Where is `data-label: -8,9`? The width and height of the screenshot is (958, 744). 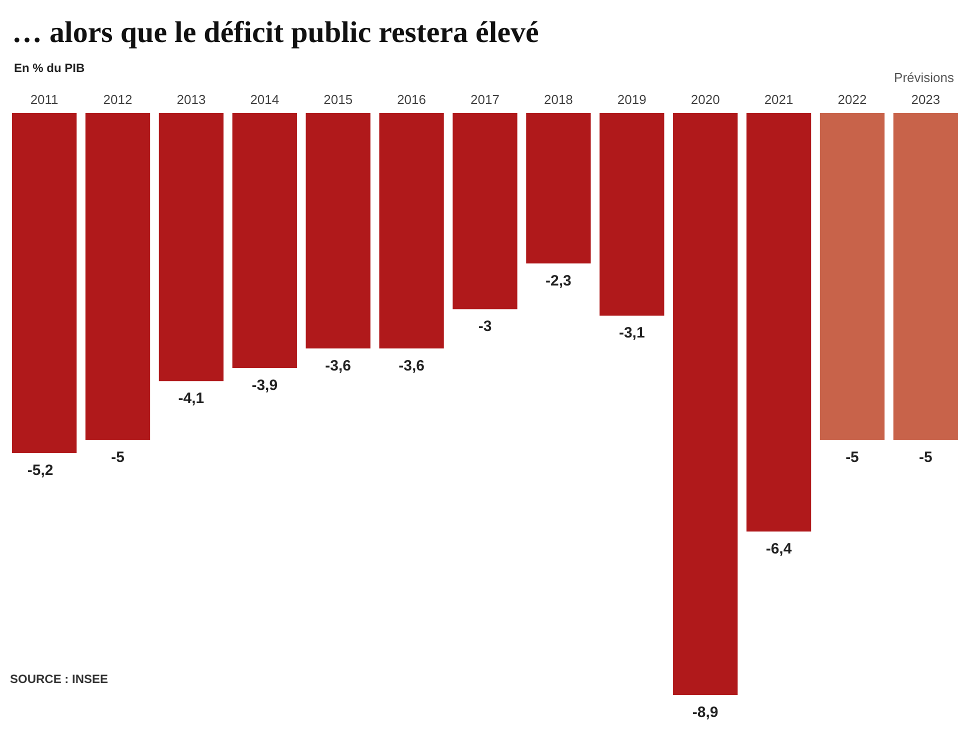
data-label: -8,9 is located at coordinates (705, 712).